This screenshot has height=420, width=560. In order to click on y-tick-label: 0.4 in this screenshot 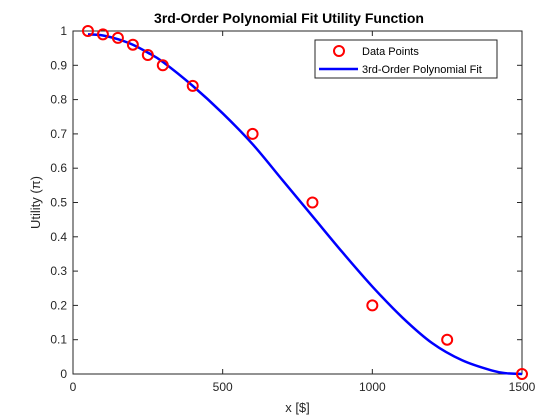, I will do `click(58, 237)`.